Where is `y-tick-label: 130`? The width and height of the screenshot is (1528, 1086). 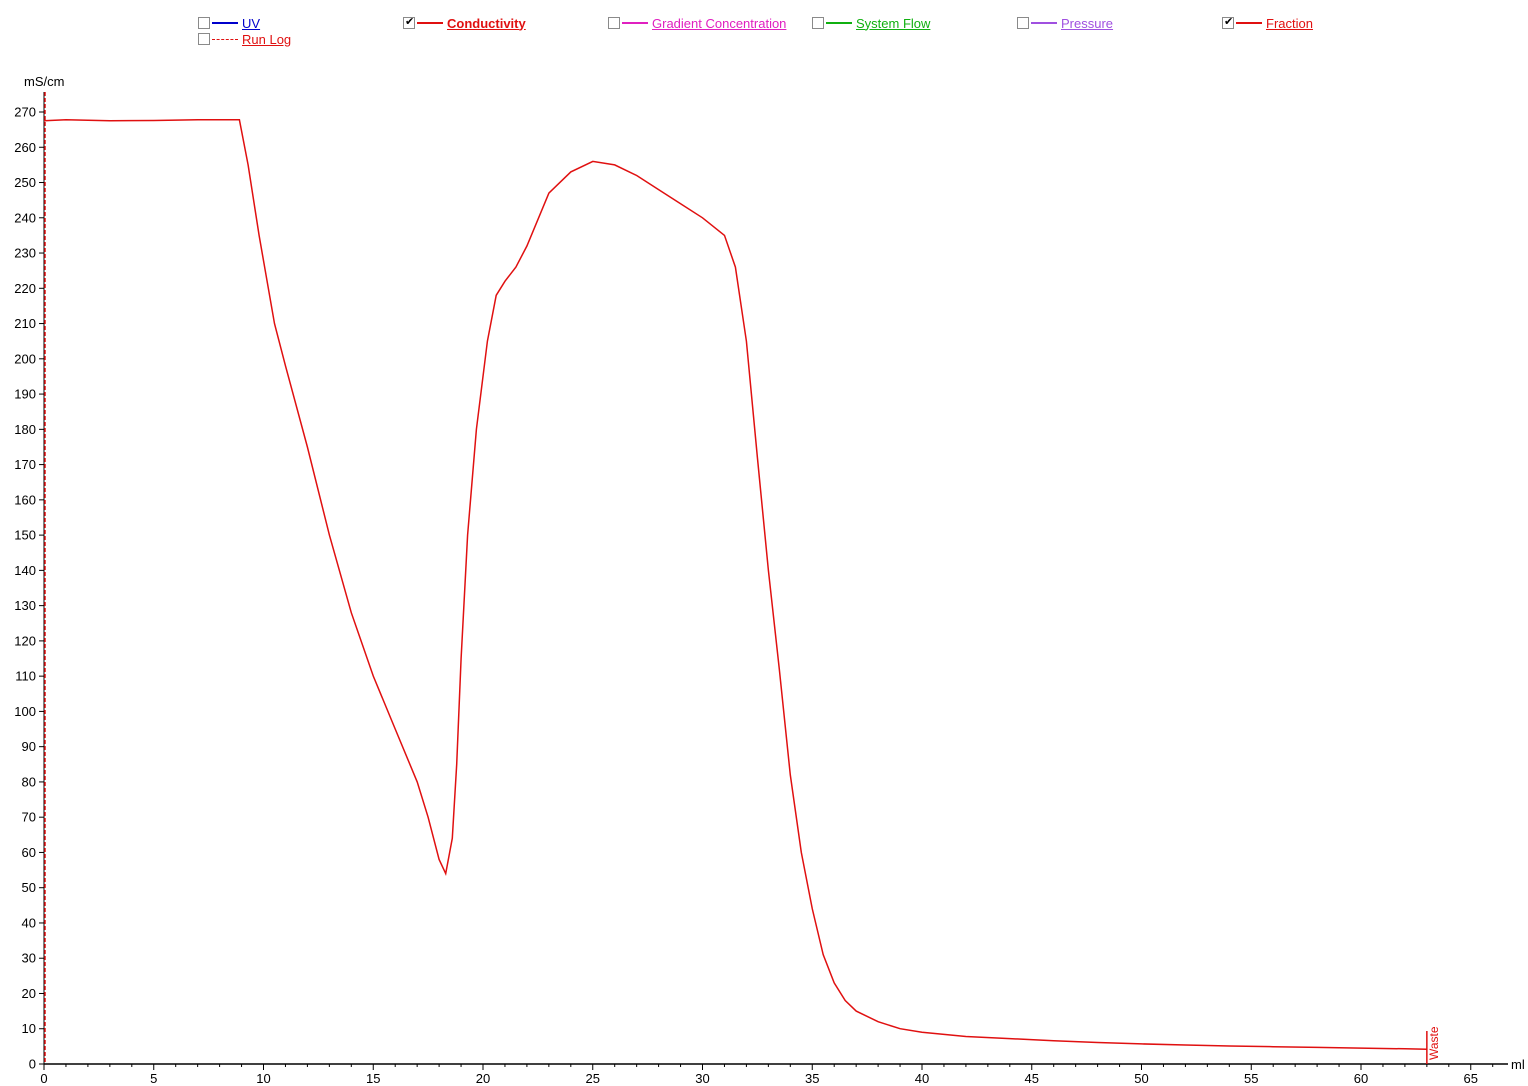
y-tick-label: 130 is located at coordinates (25, 605).